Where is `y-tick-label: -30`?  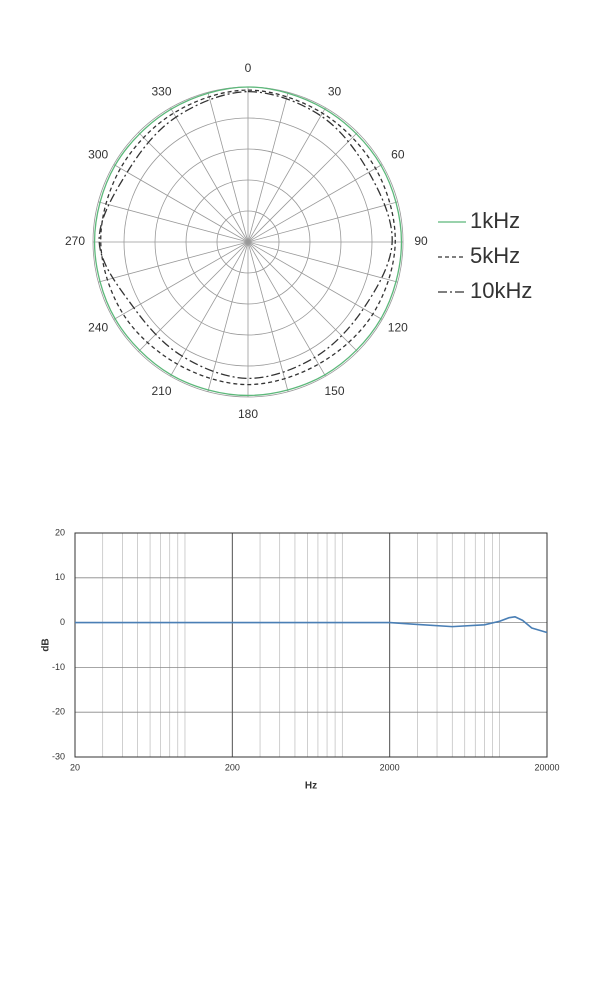 y-tick-label: -30 is located at coordinates (58, 756).